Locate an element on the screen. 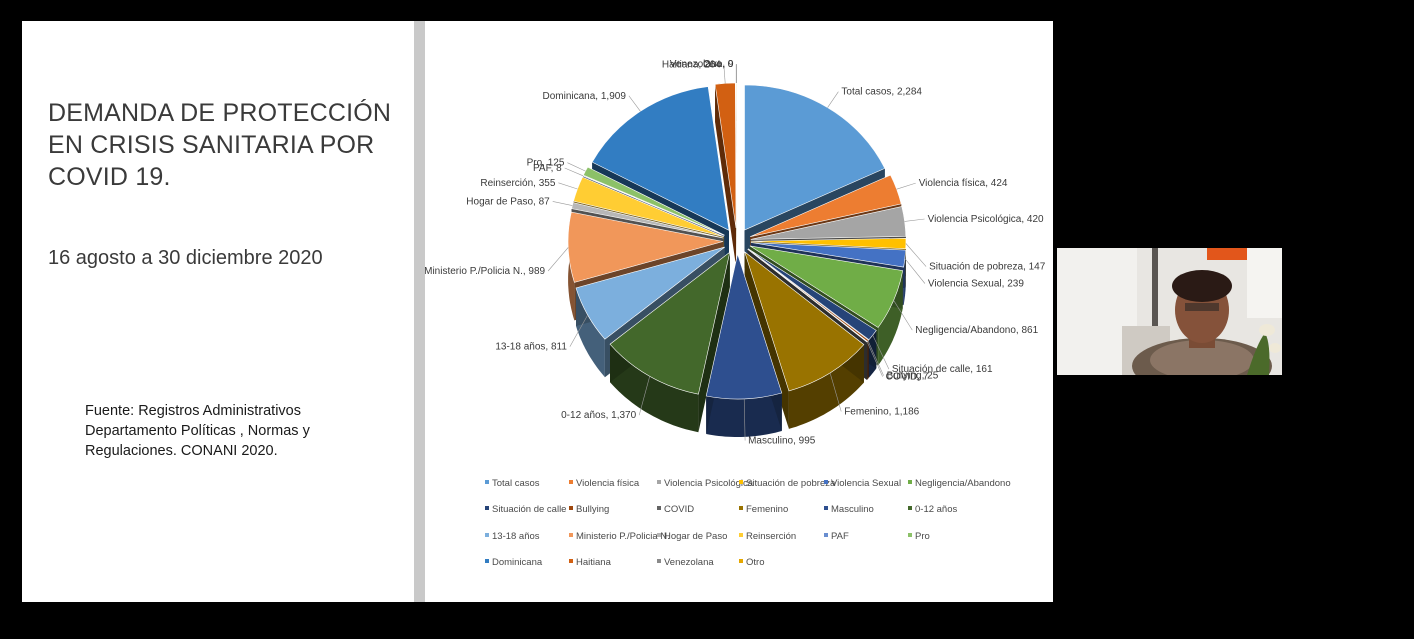  source-line: Regulaciones. CONANI 2020. is located at coordinates (181, 451).